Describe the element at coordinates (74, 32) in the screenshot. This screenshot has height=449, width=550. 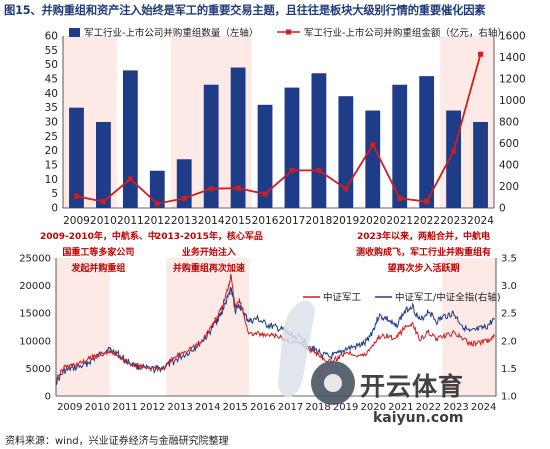
I see `legend-bar-swatch` at that location.